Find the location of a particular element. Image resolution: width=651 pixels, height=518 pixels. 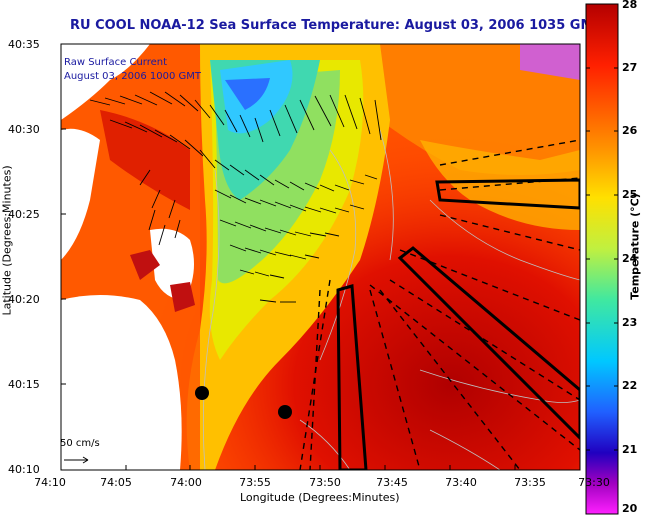

x-tick-label: 74:10 is located at coordinates (50, 482).